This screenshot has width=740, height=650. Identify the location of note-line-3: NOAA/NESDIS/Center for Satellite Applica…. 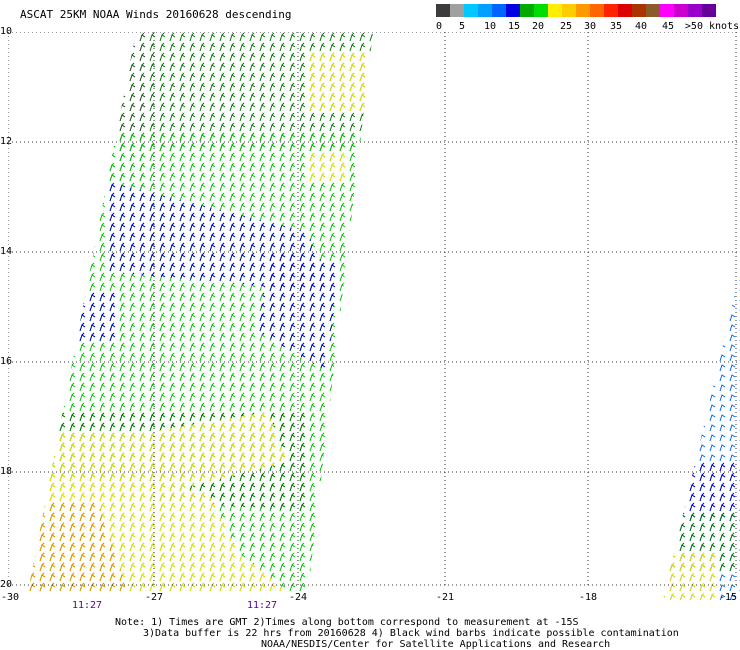
(436, 644).